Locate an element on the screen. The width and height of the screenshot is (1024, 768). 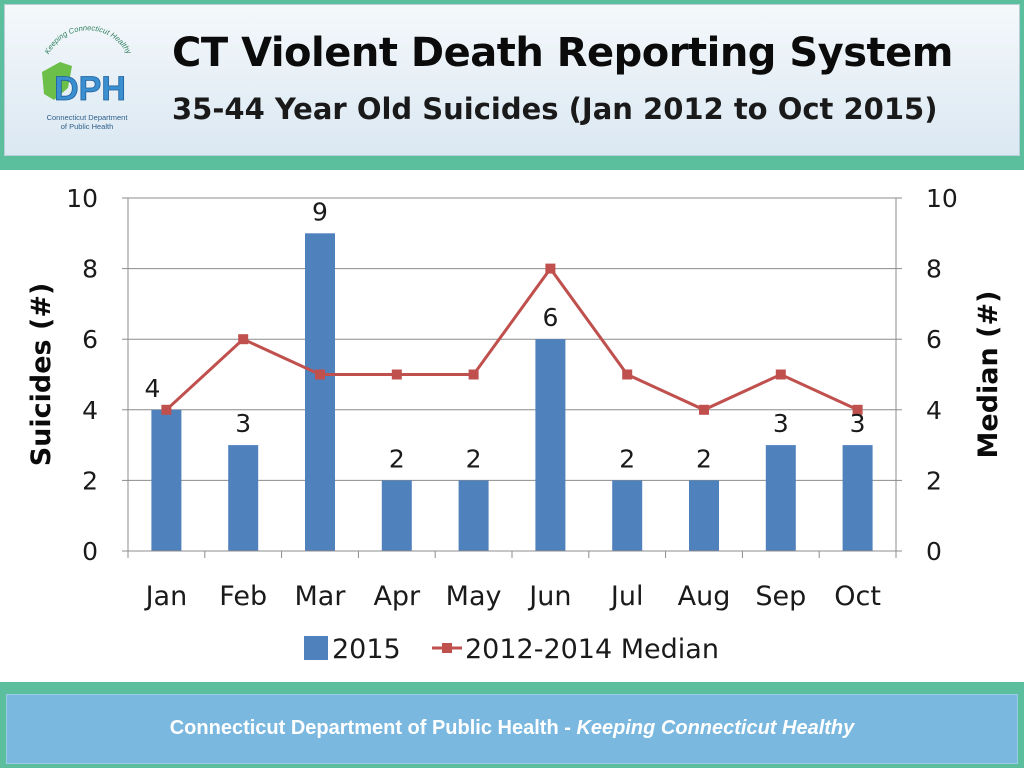
y2-tick-label: 0 is located at coordinates (934, 551).